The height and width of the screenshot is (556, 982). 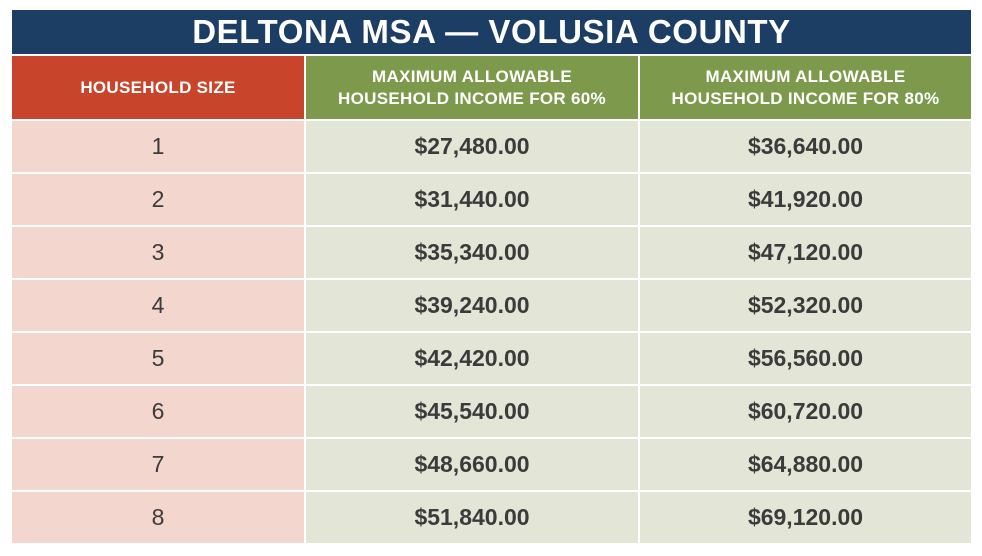 I want to click on cell-income-60: $51,840.00, so click(x=472, y=517).